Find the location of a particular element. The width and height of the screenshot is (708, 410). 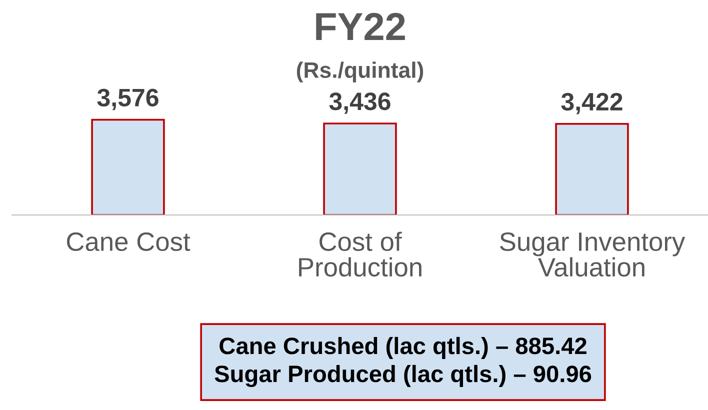

data-label: 3,436 is located at coordinates (359, 103).